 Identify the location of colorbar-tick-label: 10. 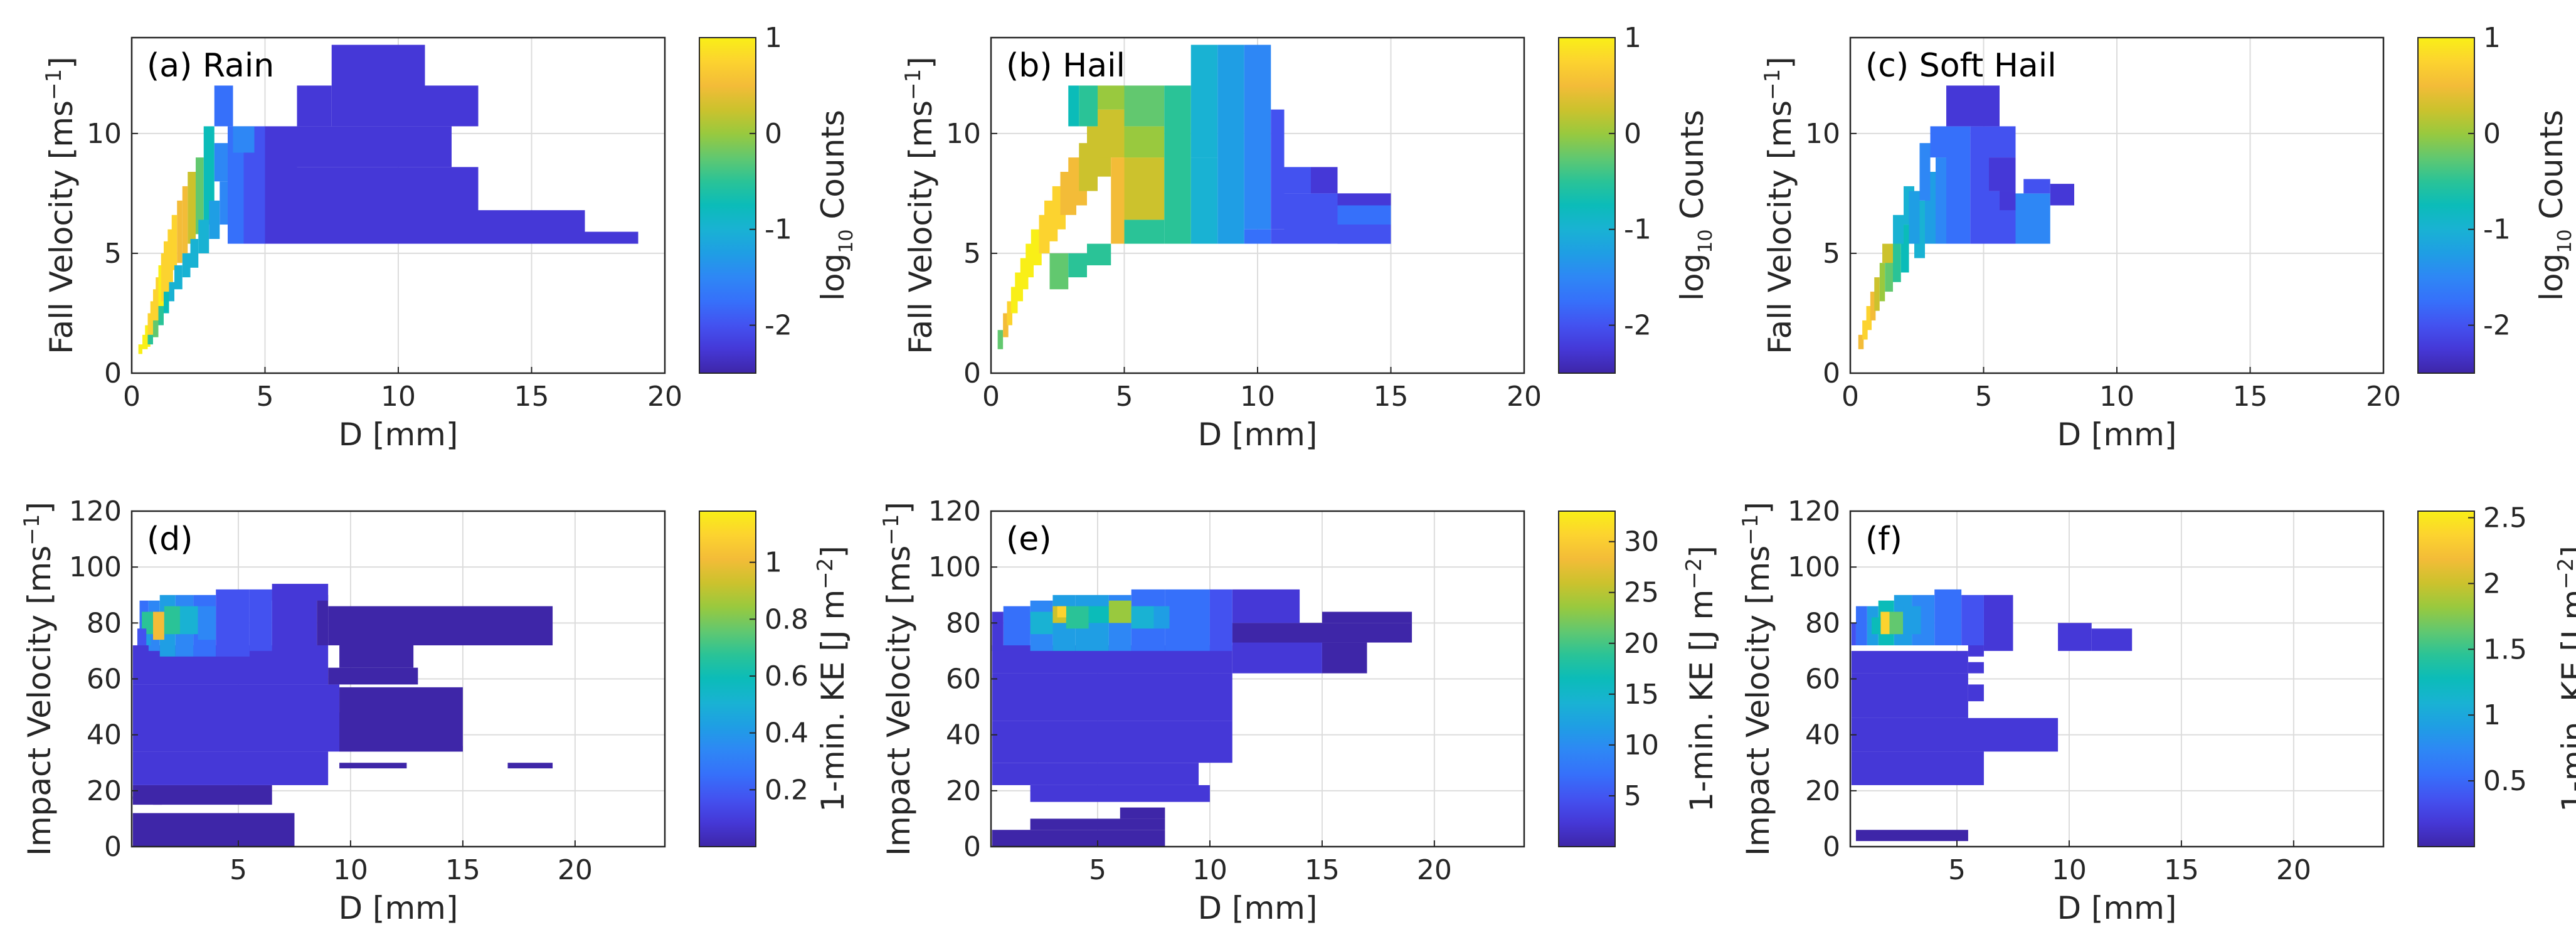
(1641, 745).